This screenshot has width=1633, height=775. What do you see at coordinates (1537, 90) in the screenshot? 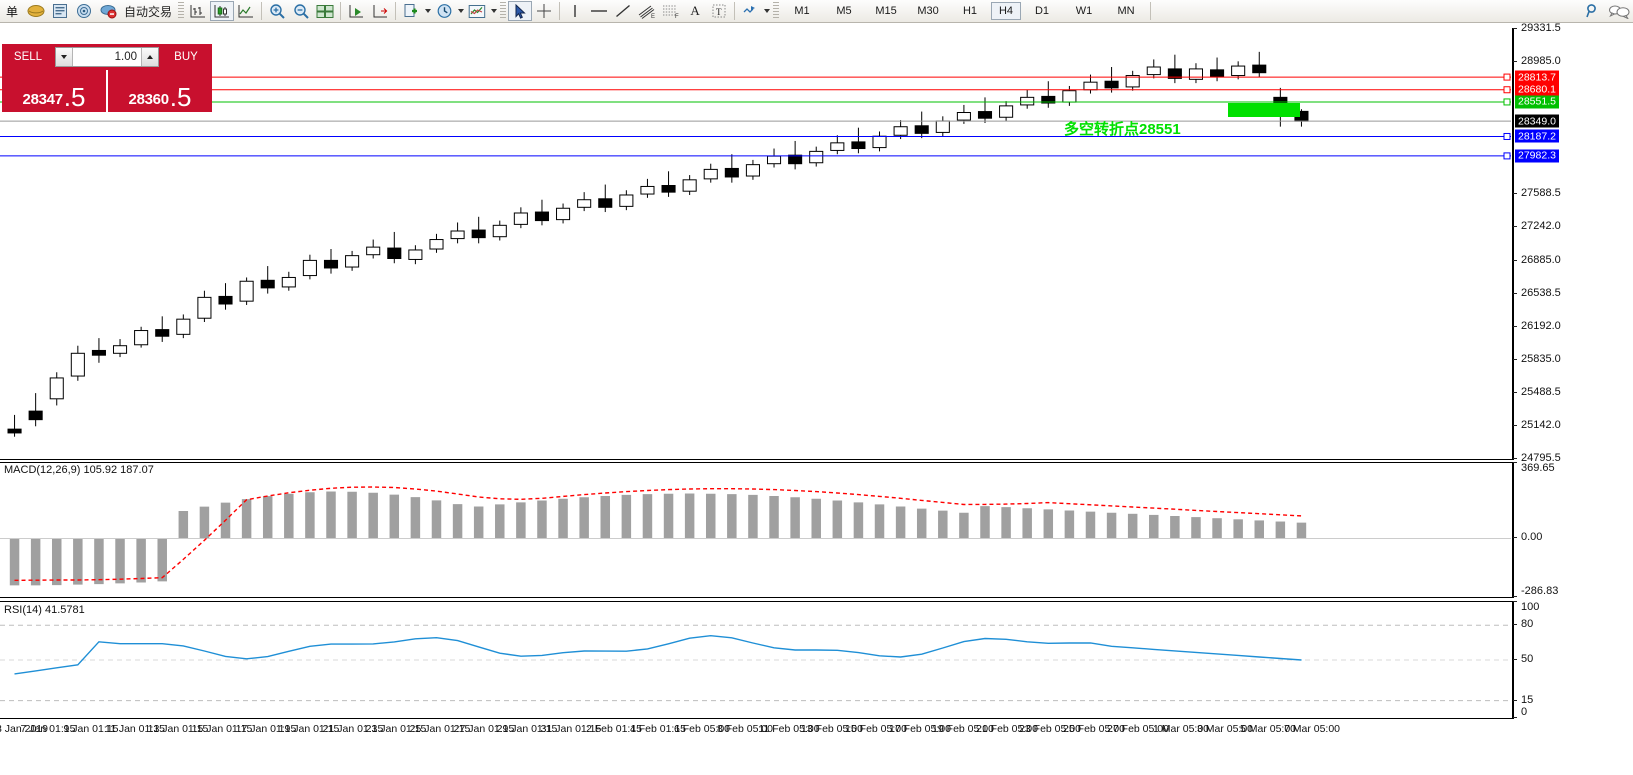
I see `price-level-label-28680.1: 28680.1` at bounding box center [1537, 90].